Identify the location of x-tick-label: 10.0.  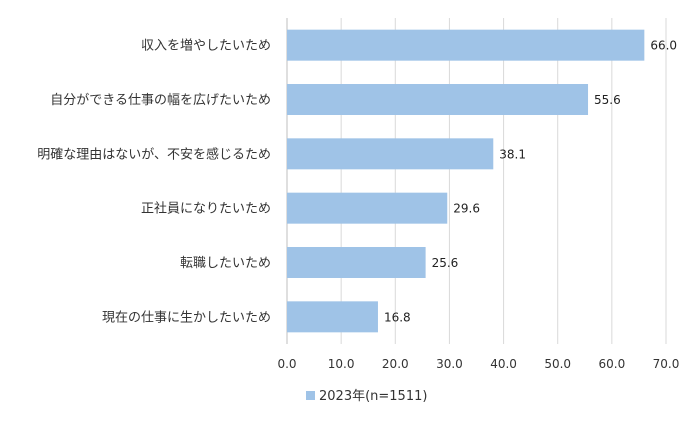
(341, 364).